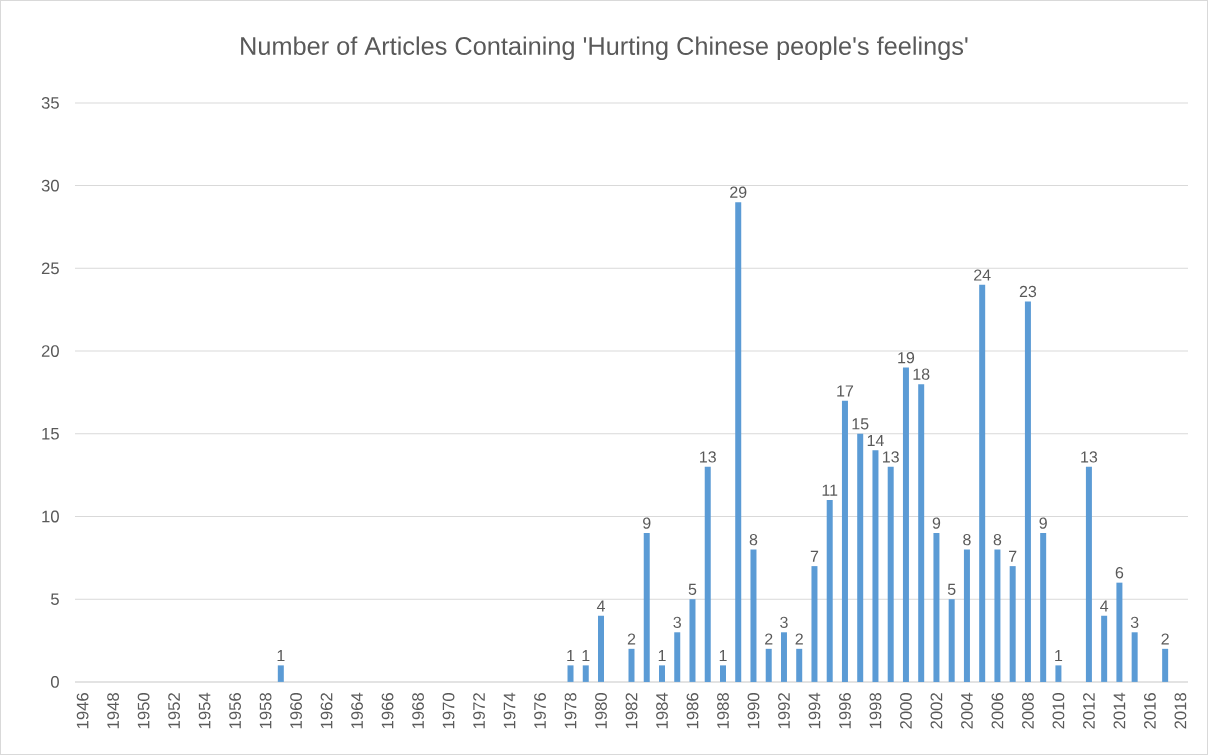 This screenshot has height=755, width=1208. What do you see at coordinates (631, 711) in the screenshot?
I see `x-tick-label: 1982` at bounding box center [631, 711].